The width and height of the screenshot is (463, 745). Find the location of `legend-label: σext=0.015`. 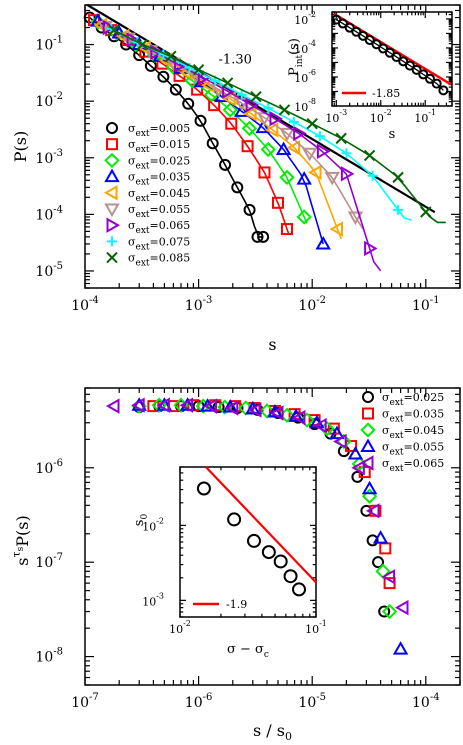

legend-label: σext=0.015 is located at coordinates (159, 146).